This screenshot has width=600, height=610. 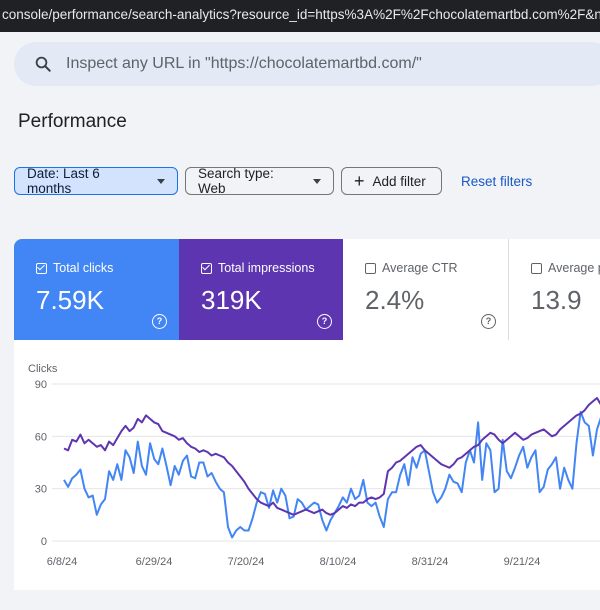 I want to click on metric-card-average-position: Average p 13.9, so click(x=554, y=289).